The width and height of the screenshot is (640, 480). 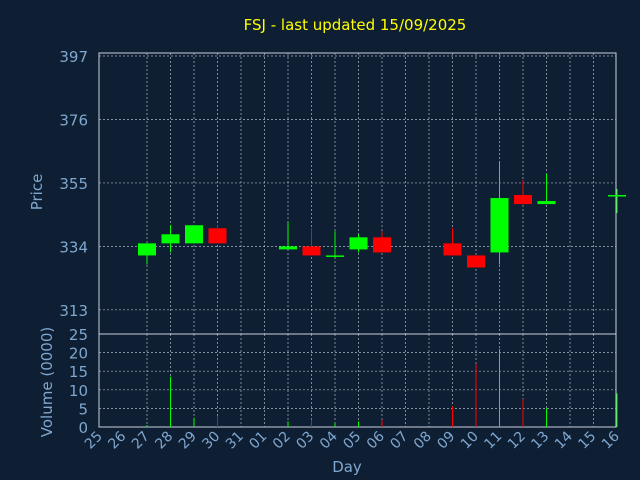 I want to click on price-tick-label: 355, so click(x=73, y=184).